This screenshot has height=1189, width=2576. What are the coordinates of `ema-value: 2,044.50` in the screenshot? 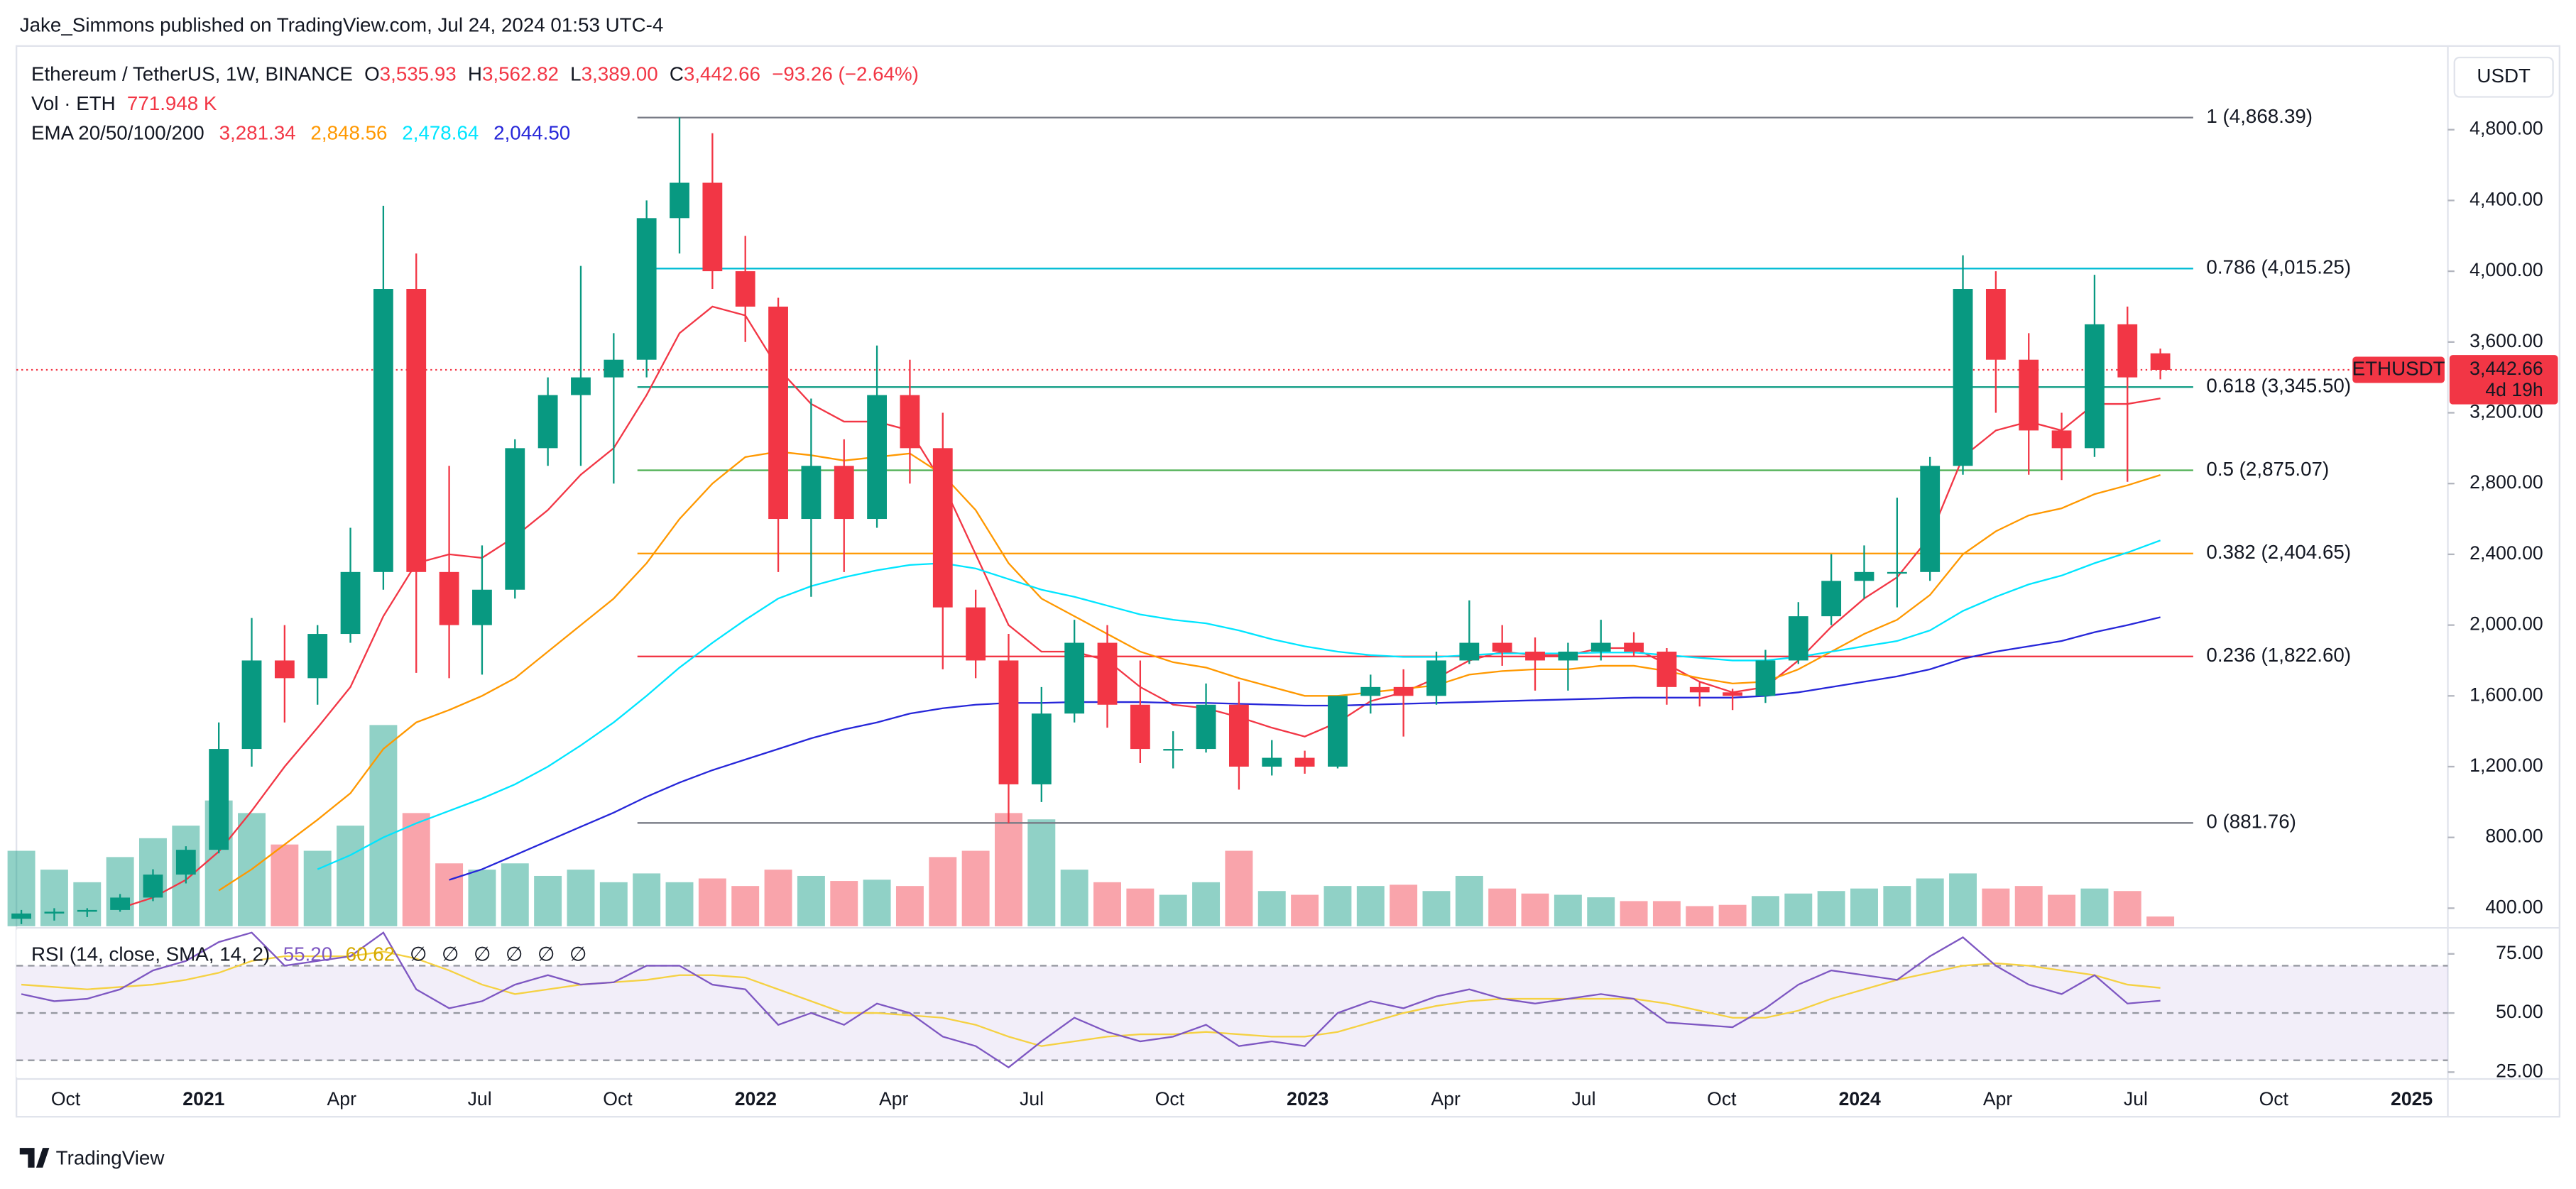 It's located at (531, 133).